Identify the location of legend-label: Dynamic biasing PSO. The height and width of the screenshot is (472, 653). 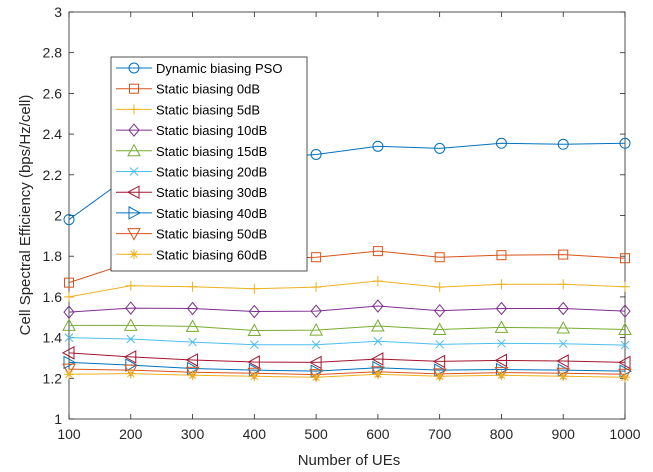
(219, 68).